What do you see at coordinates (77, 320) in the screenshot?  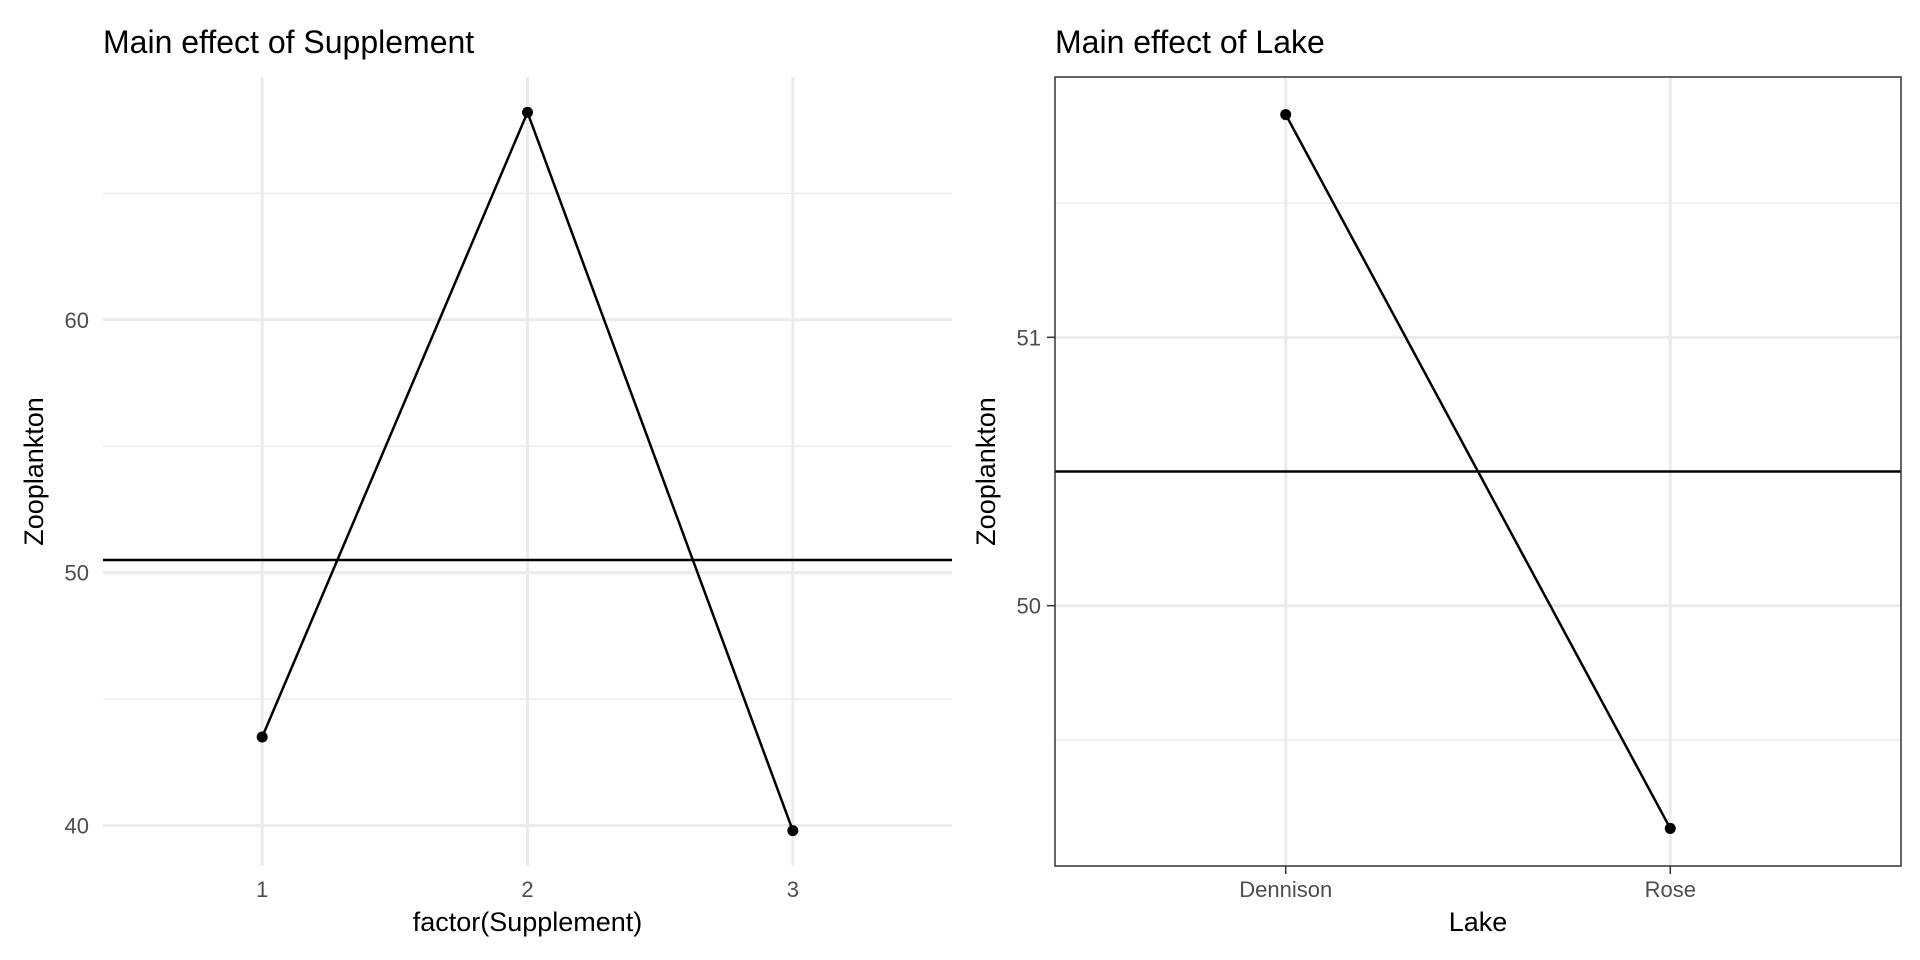 I see `supplement-y-tick-label-2: 60` at bounding box center [77, 320].